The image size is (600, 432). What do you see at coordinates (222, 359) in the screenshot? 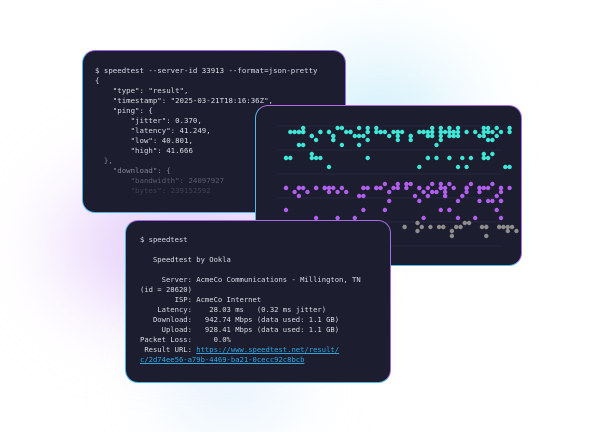
I see `result-url-link-continued: c/2d74ee56-a79b-4469-ba21-0cecc92c8bcb` at bounding box center [222, 359].